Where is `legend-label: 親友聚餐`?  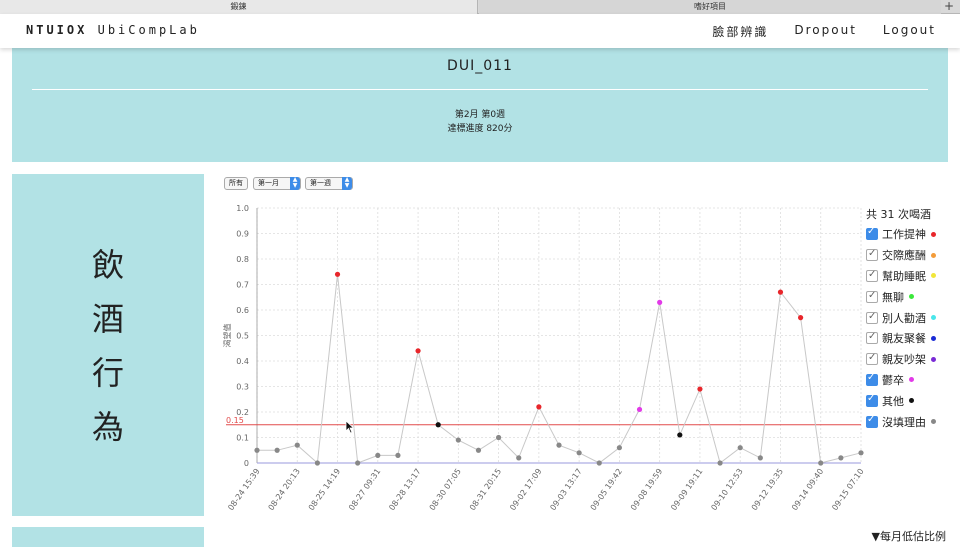 legend-label: 親友聚餐 is located at coordinates (904, 339).